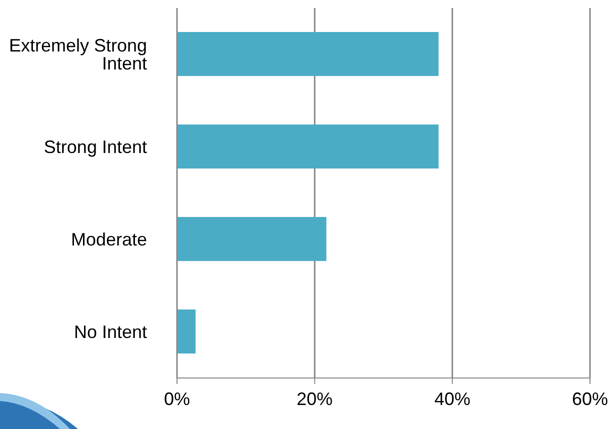  I want to click on x-tick-label: 60%, so click(590, 398).